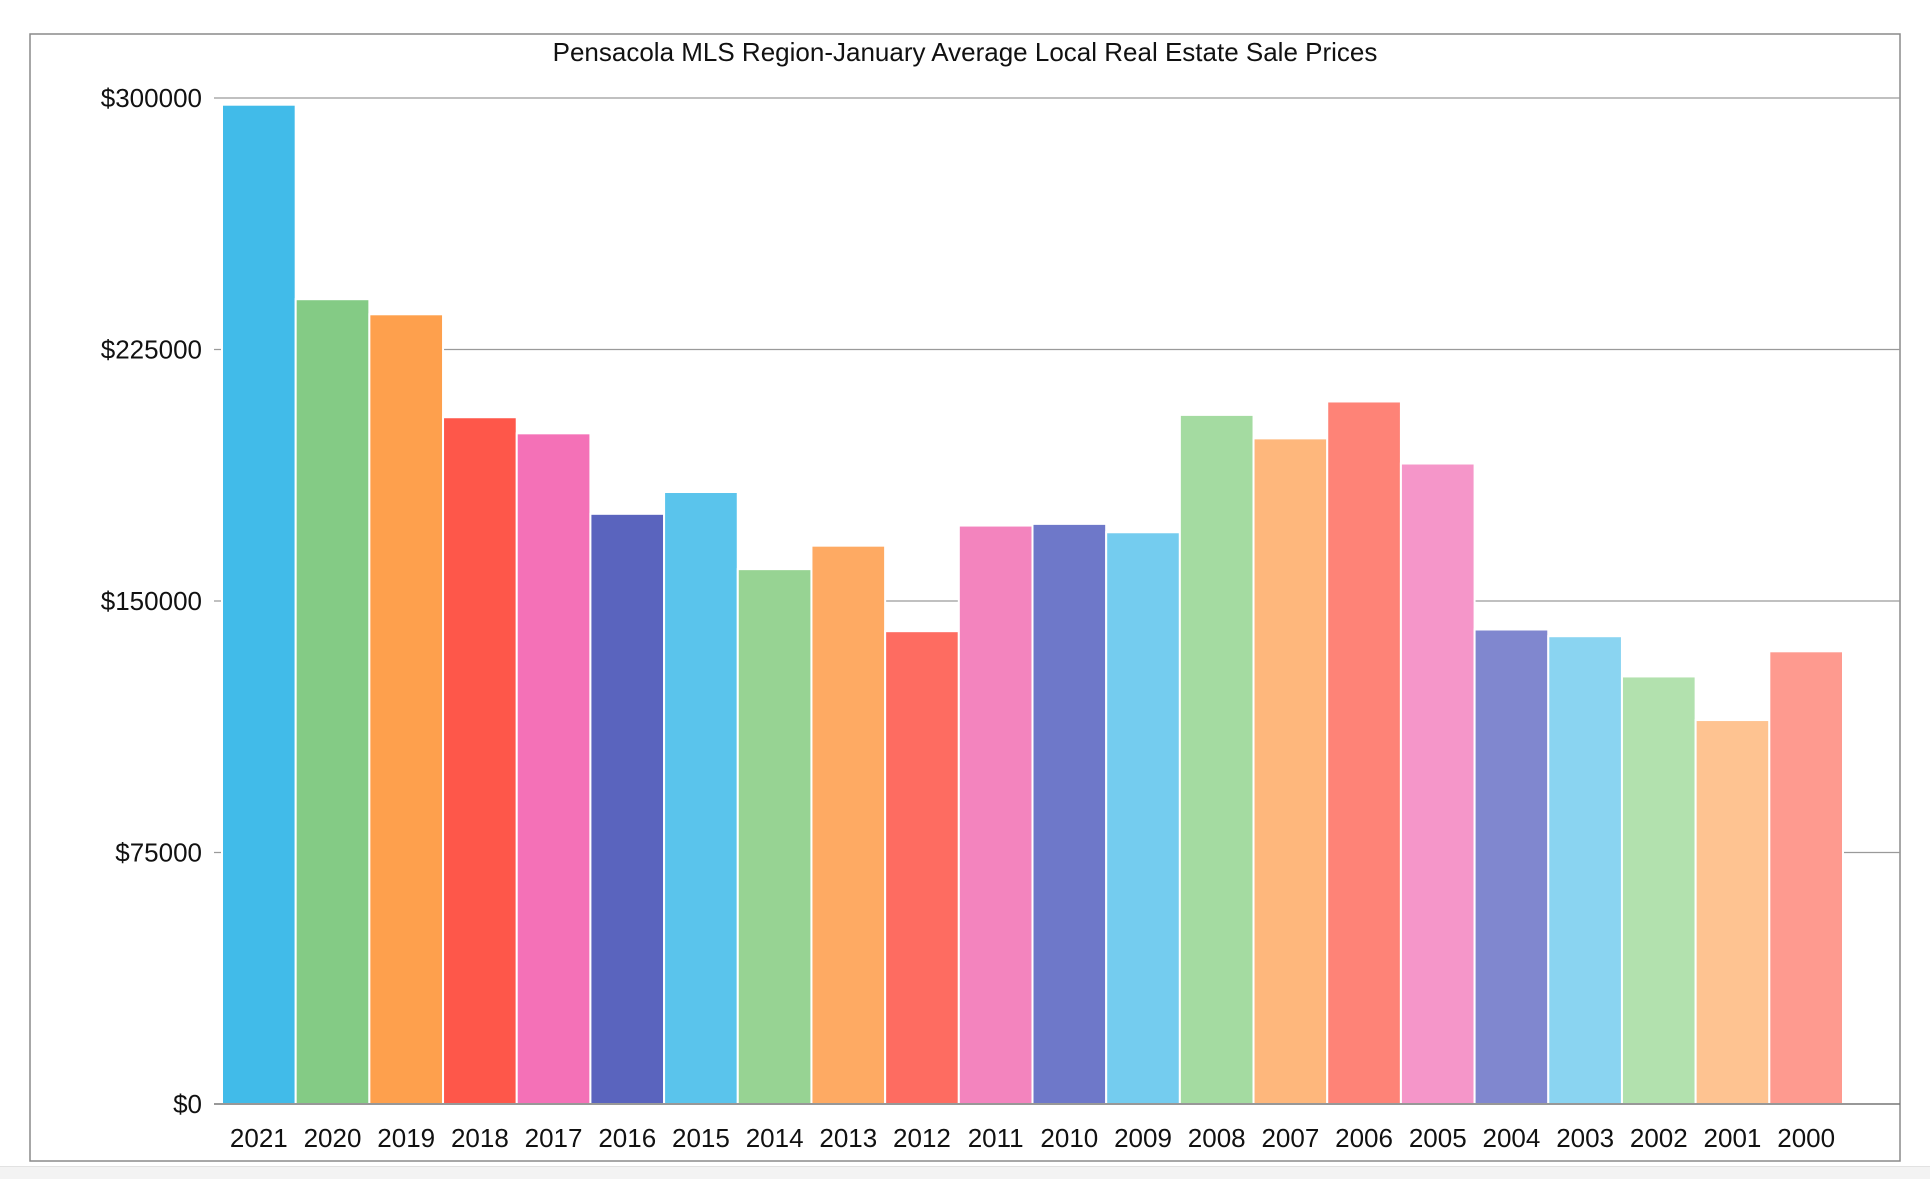 The image size is (1930, 1179). Describe the element at coordinates (1290, 1138) in the screenshot. I see `x-tick-label: 2007` at that location.